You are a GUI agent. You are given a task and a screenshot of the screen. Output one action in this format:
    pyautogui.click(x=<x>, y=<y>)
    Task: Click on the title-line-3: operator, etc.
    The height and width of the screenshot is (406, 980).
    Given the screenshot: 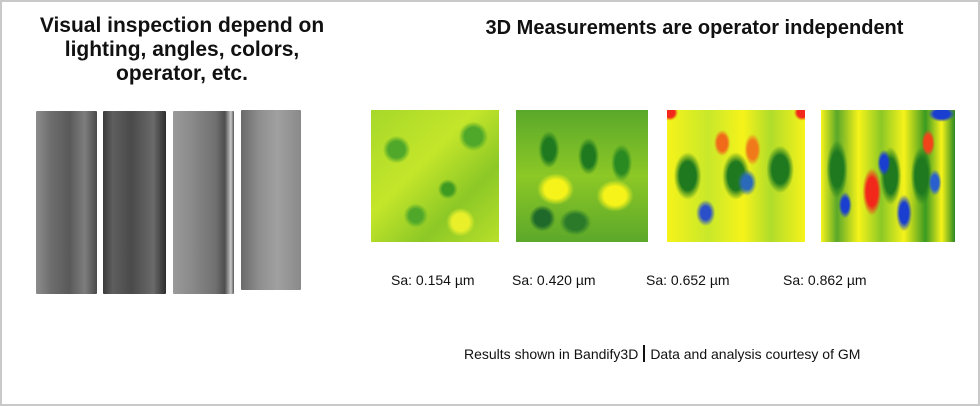 What is the action you would take?
    pyautogui.click(x=182, y=73)
    